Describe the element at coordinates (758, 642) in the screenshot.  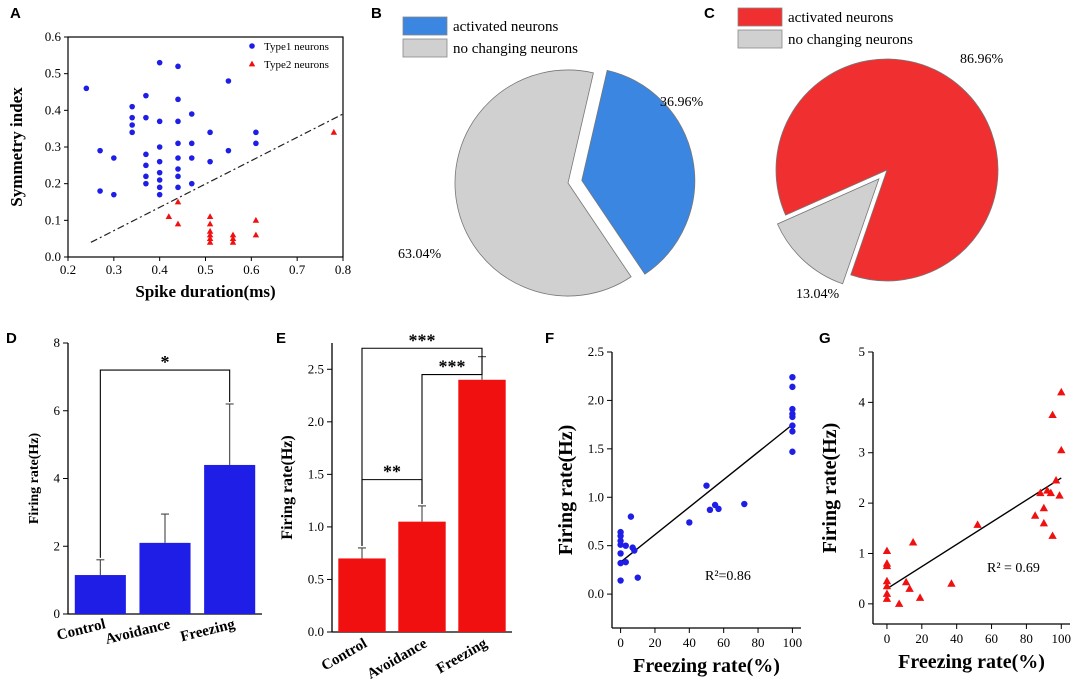
I see `panel-f-x-tick-label: 80` at that location.